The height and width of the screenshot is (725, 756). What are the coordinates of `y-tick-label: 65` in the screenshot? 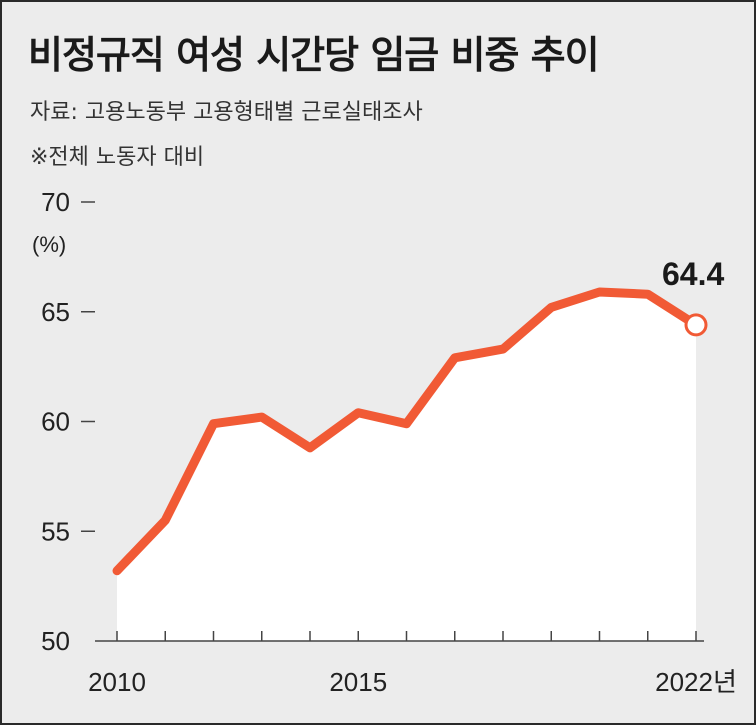 It's located at (55, 312).